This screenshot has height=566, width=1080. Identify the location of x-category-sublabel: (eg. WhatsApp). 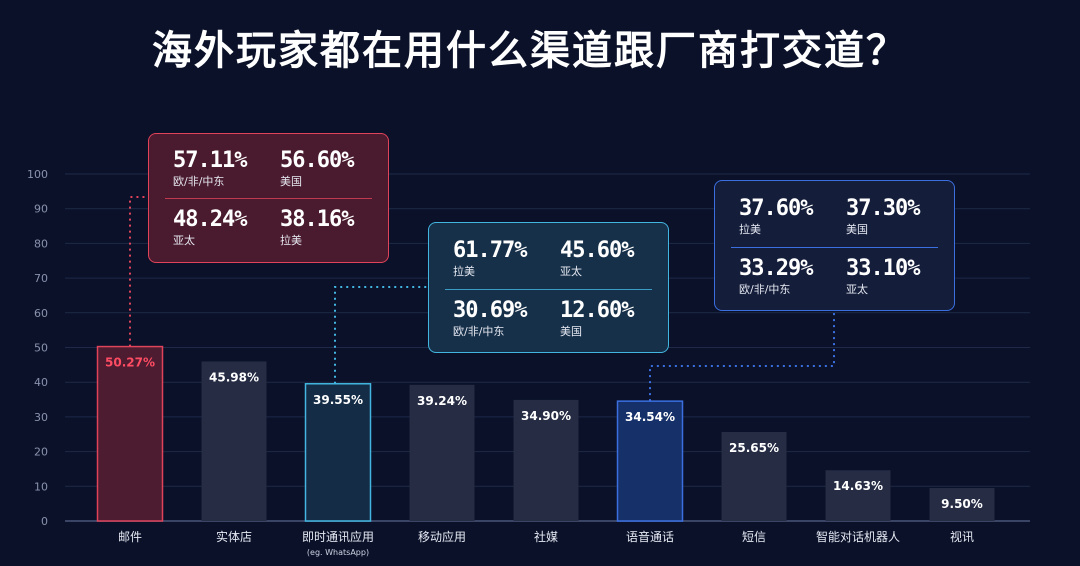
(338, 552).